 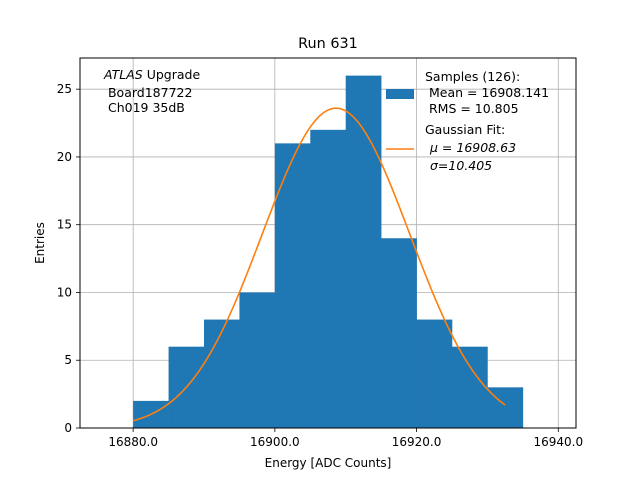 What do you see at coordinates (275, 442) in the screenshot?
I see `x-tick-label-1: 16900.0` at bounding box center [275, 442].